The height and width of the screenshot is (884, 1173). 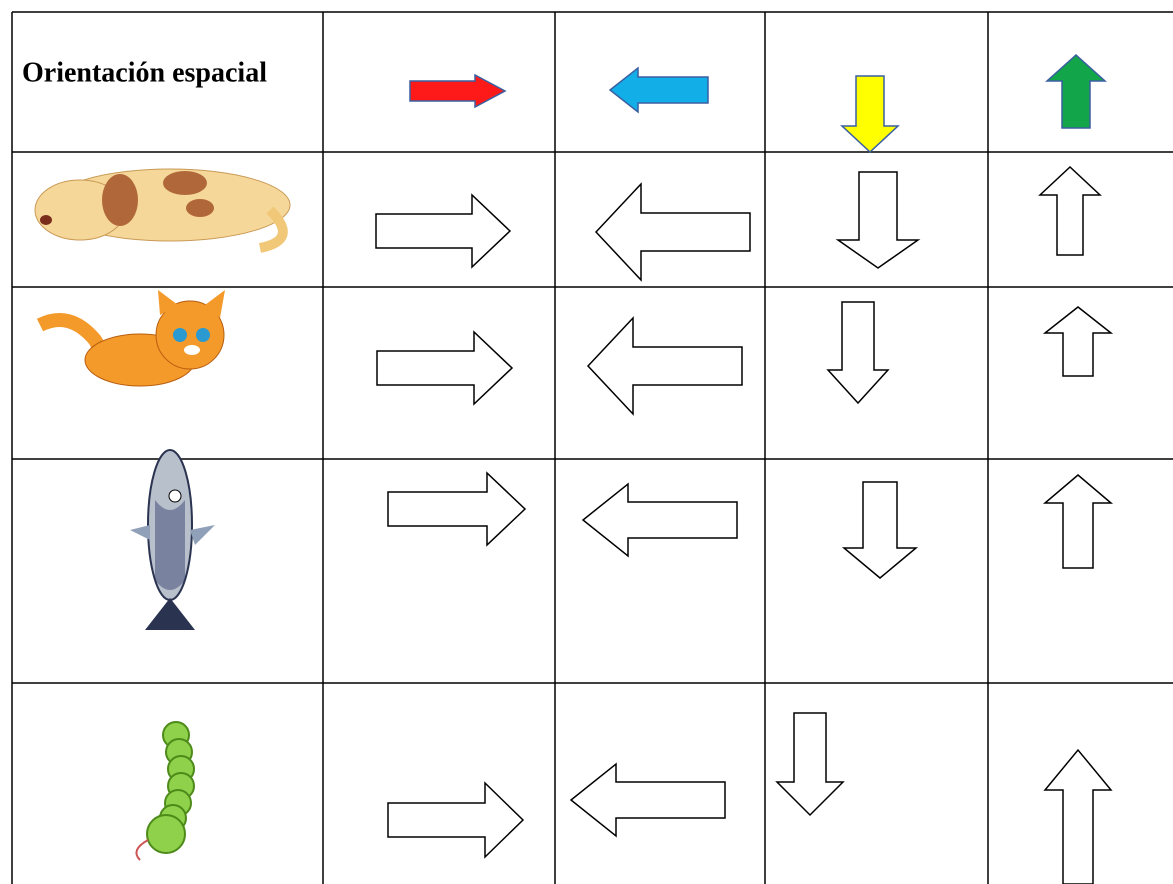 I want to click on caterpillar-image, so click(x=165, y=791).